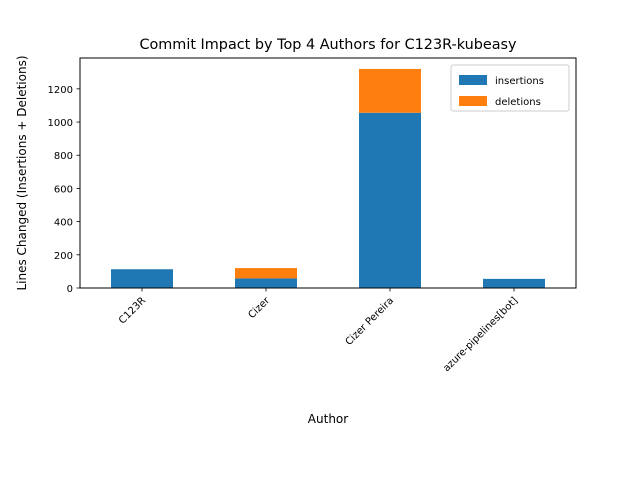 The image size is (640, 485). I want to click on y-tick-label-4: 800, so click(63, 156).